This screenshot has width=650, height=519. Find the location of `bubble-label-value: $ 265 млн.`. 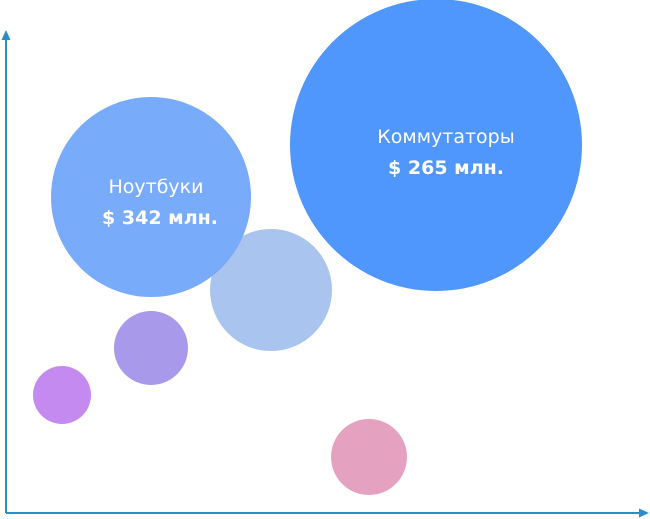

bubble-label-value: $ 265 млн. is located at coordinates (446, 168).